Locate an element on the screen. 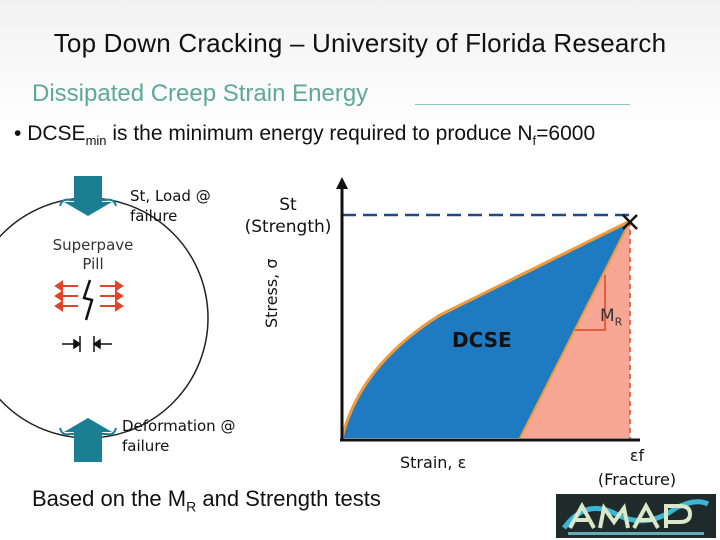 The height and width of the screenshot is (540, 720). pill-circle is located at coordinates (104, 318).